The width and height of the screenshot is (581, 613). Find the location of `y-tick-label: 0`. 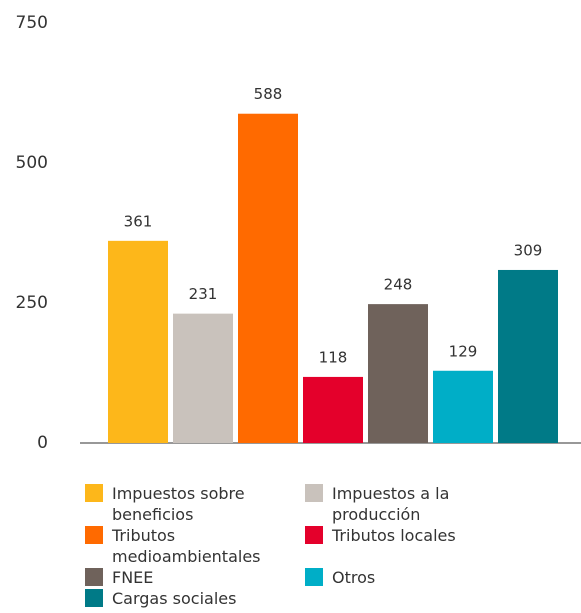

y-tick-label: 0 is located at coordinates (42, 443).